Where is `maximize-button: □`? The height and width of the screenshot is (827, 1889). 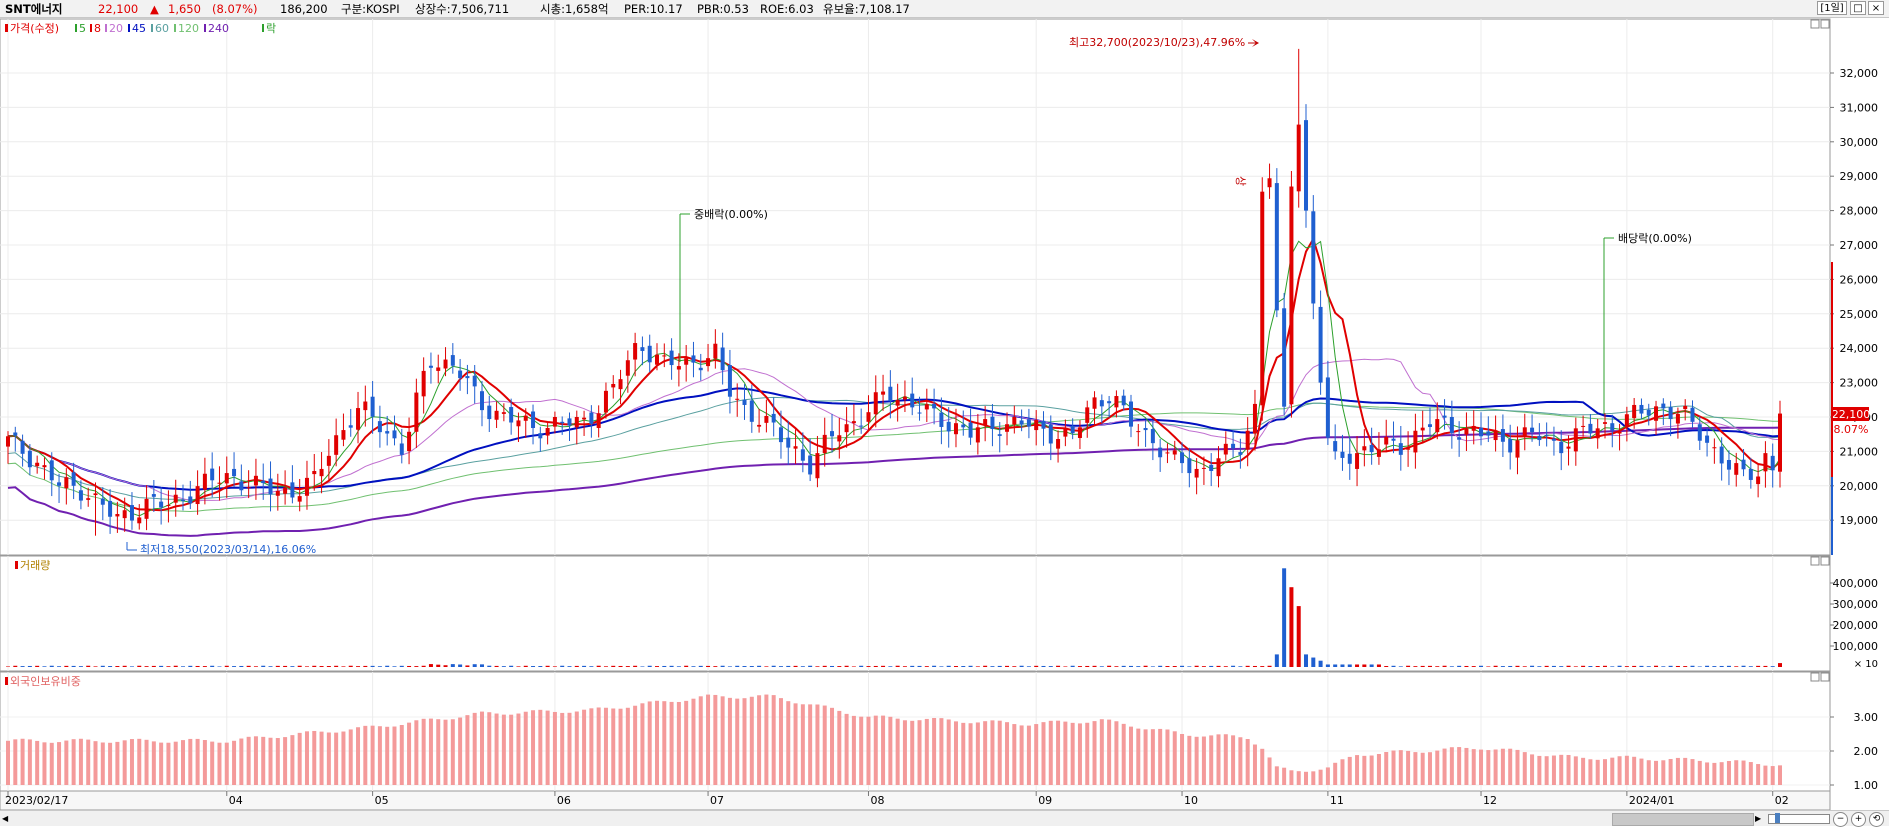
maximize-button: □ is located at coordinates (1858, 8).